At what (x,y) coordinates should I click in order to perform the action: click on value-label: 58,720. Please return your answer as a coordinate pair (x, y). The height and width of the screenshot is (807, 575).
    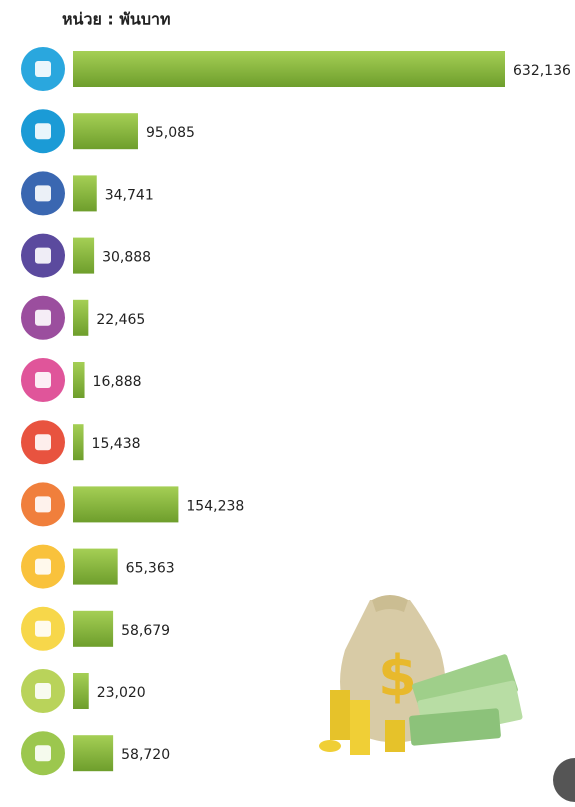
    Looking at the image, I should click on (145, 755).